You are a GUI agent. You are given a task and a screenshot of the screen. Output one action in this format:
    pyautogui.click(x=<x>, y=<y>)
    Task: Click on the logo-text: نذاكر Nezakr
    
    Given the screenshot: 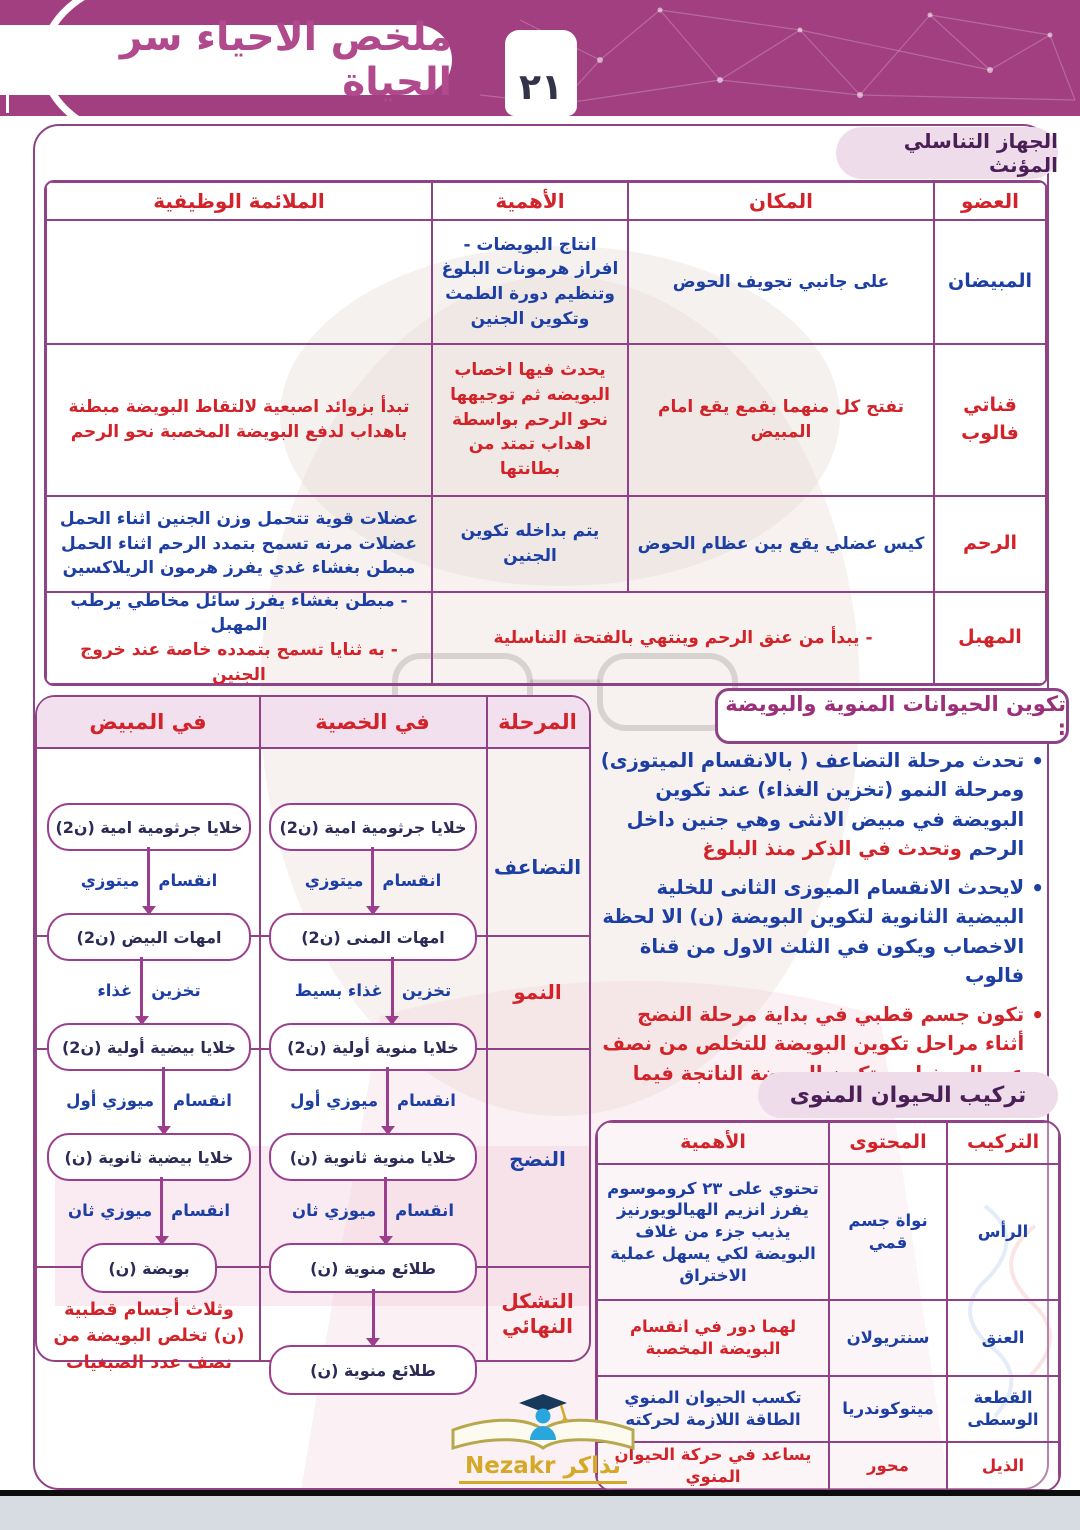 What is the action you would take?
    pyautogui.click(x=543, y=1468)
    